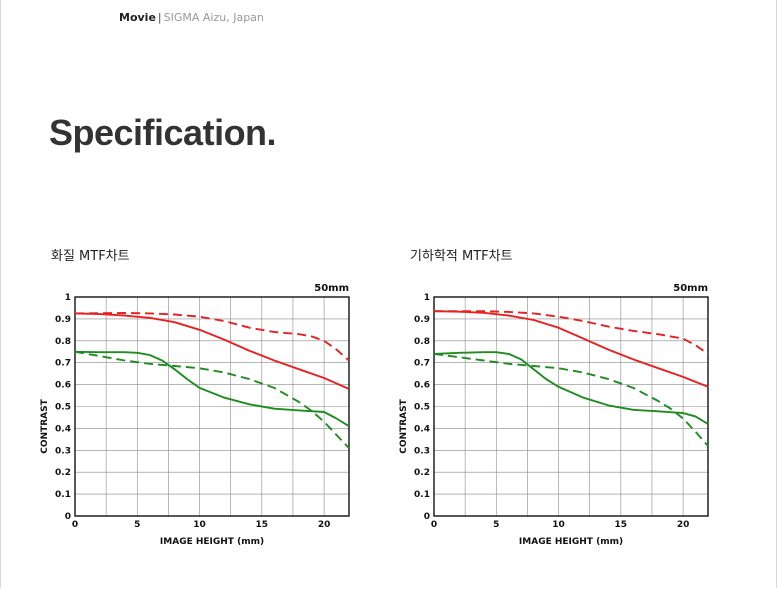  I want to click on chart-title: 기하학적 MTF차트, so click(461, 256).